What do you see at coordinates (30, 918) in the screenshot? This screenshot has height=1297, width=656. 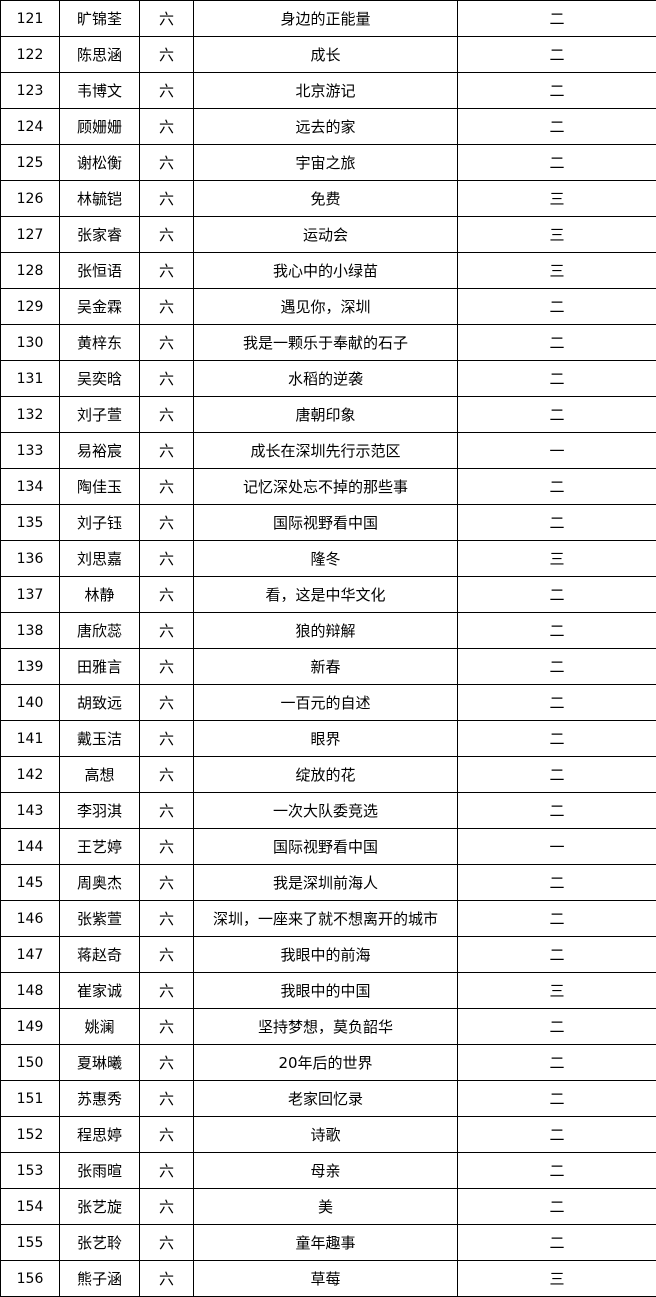 I see `row-number-cell: 146` at bounding box center [30, 918].